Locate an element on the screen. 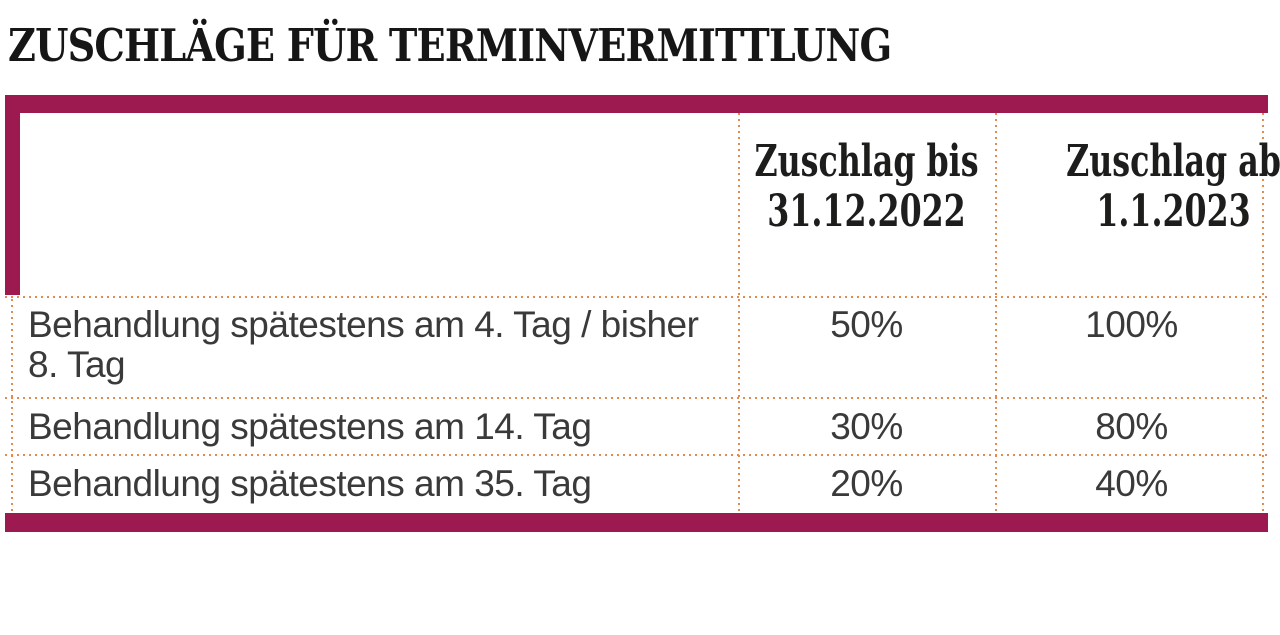  header-cell-from-2023: Zuschlag ab 1.1.2023 is located at coordinates (1137, 204).